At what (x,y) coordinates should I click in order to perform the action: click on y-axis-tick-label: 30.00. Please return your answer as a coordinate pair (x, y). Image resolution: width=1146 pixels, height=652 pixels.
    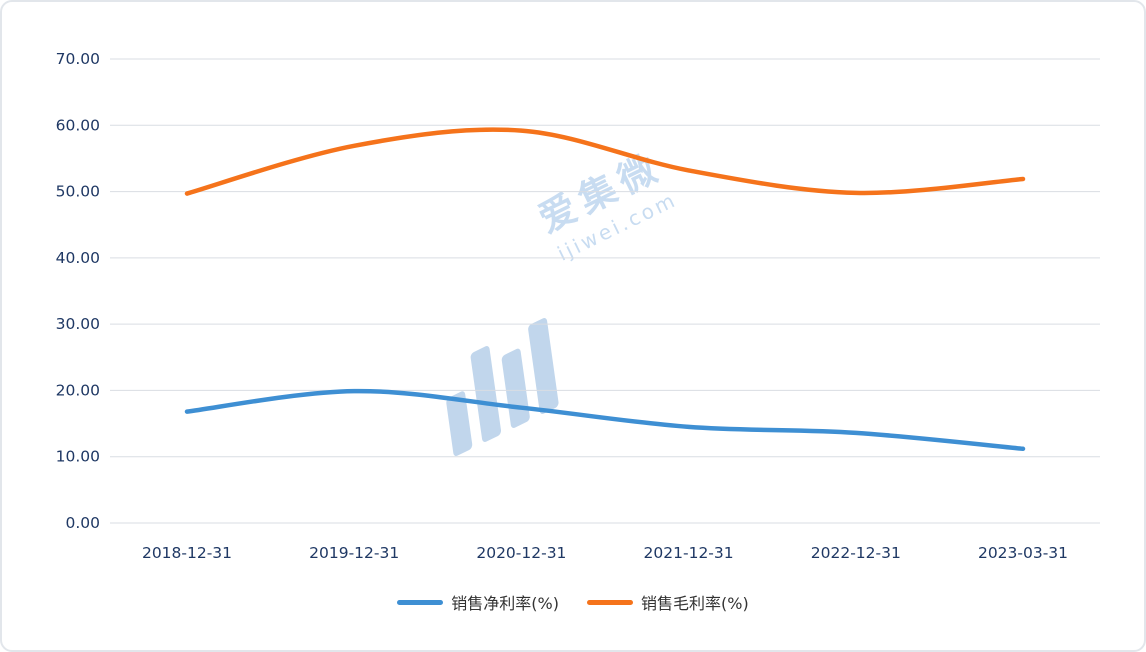
    Looking at the image, I should click on (78, 324).